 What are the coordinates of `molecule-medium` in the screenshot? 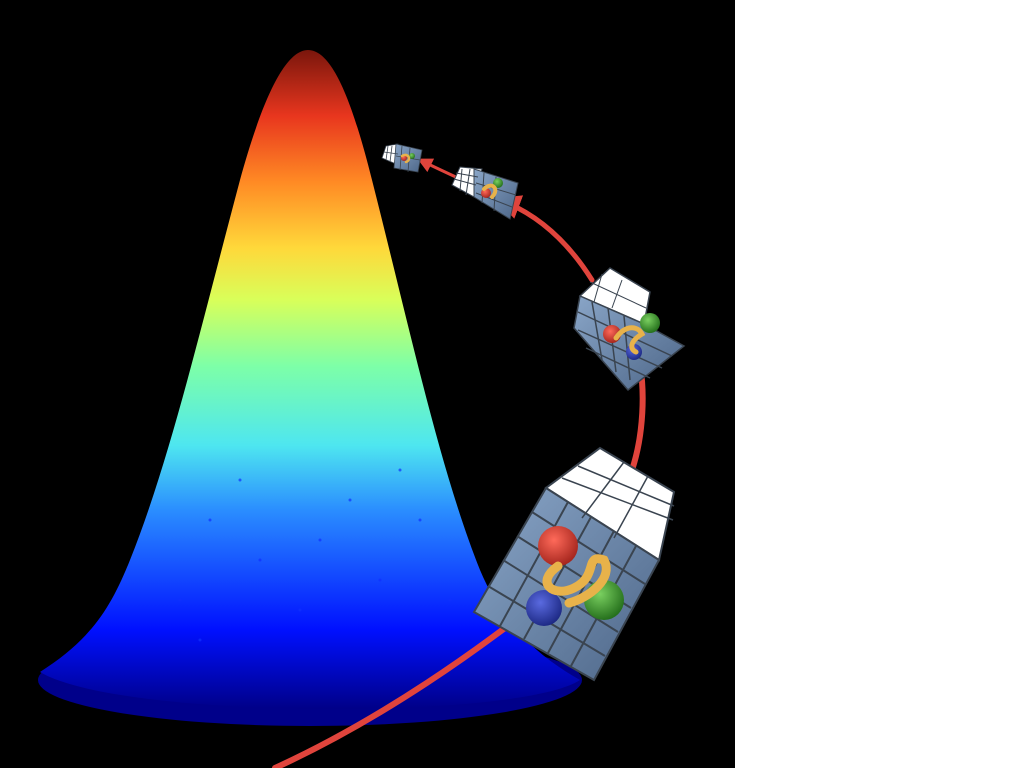 It's located at (631, 336).